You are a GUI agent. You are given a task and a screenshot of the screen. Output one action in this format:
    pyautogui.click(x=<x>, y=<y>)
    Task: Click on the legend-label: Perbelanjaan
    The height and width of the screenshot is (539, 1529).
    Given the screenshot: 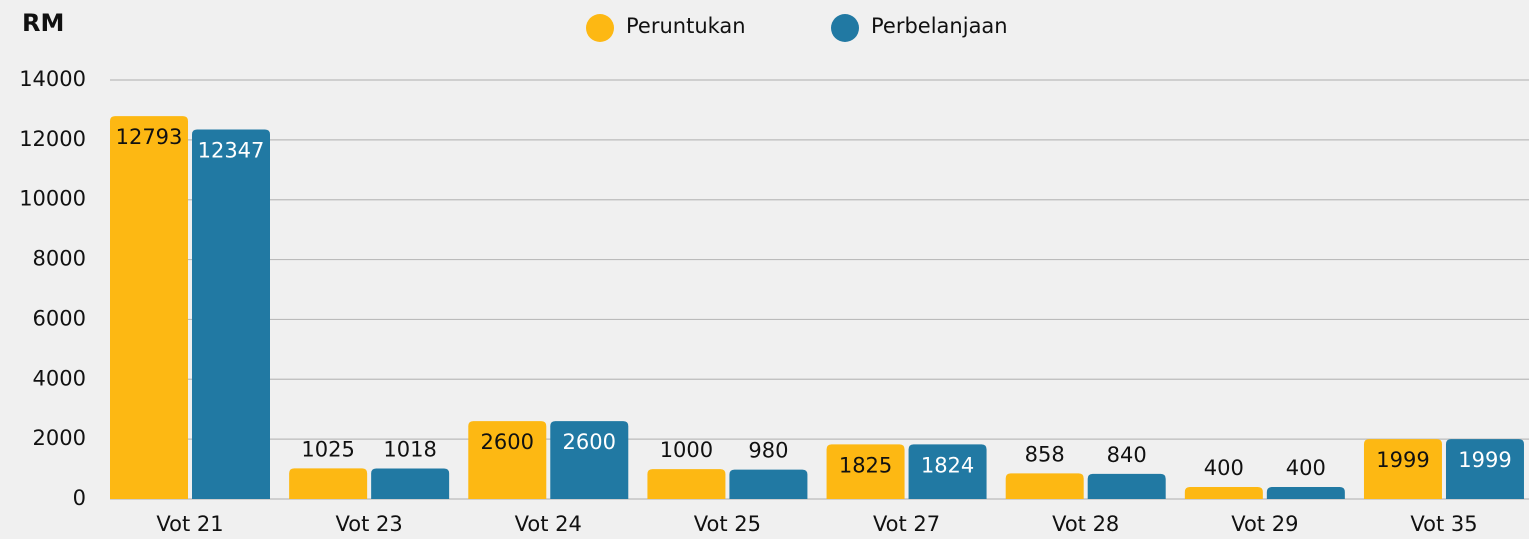 What is the action you would take?
    pyautogui.click(x=939, y=26)
    